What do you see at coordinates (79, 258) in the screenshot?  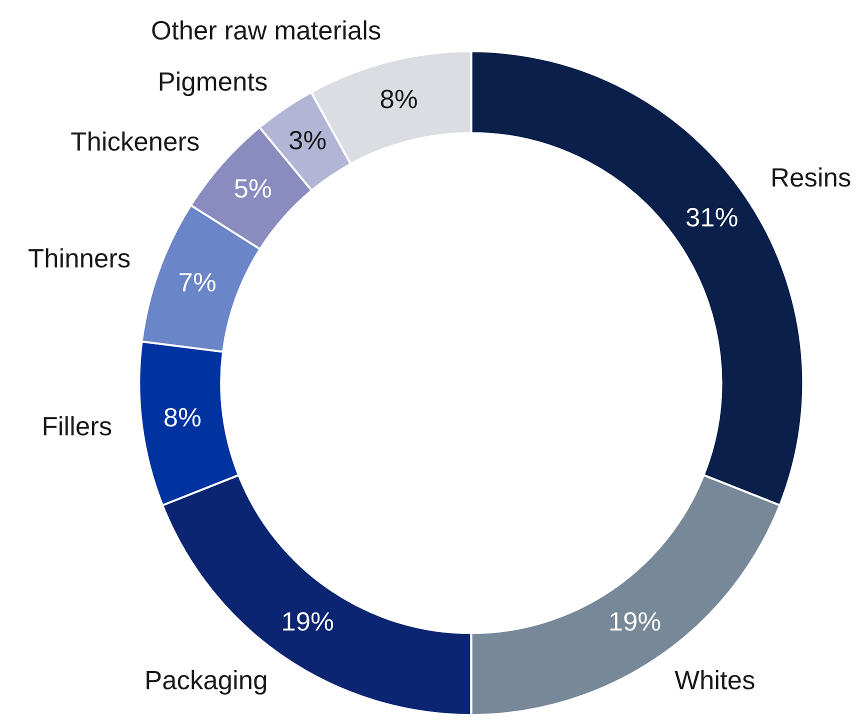 I see `slice-label: Thinners` at bounding box center [79, 258].